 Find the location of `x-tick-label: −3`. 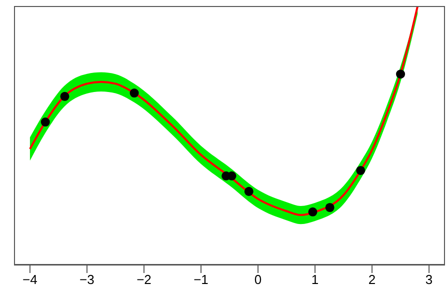

x-tick-label: −3 is located at coordinates (87, 280).